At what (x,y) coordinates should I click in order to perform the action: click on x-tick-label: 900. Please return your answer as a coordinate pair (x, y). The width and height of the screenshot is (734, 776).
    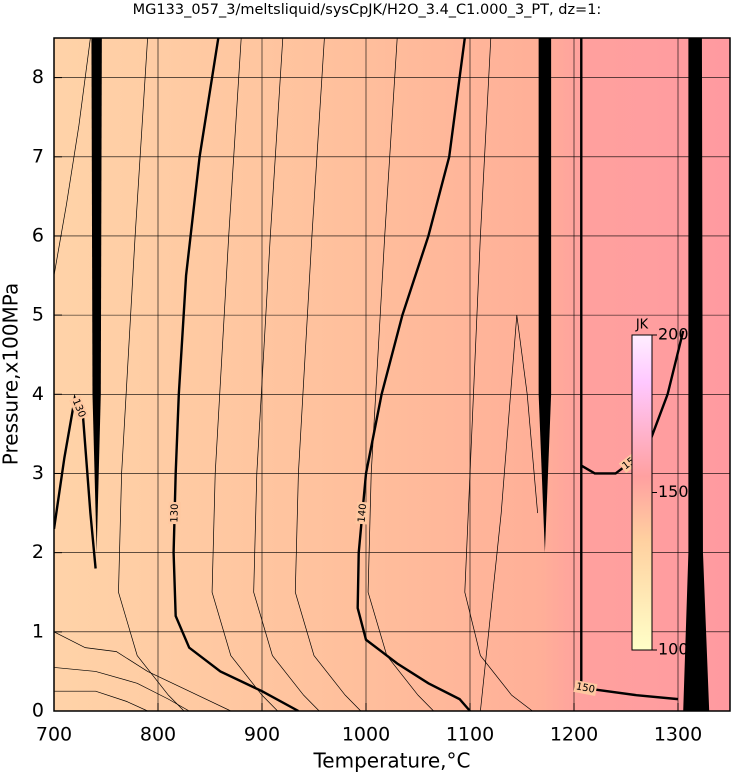
    Looking at the image, I should click on (262, 735).